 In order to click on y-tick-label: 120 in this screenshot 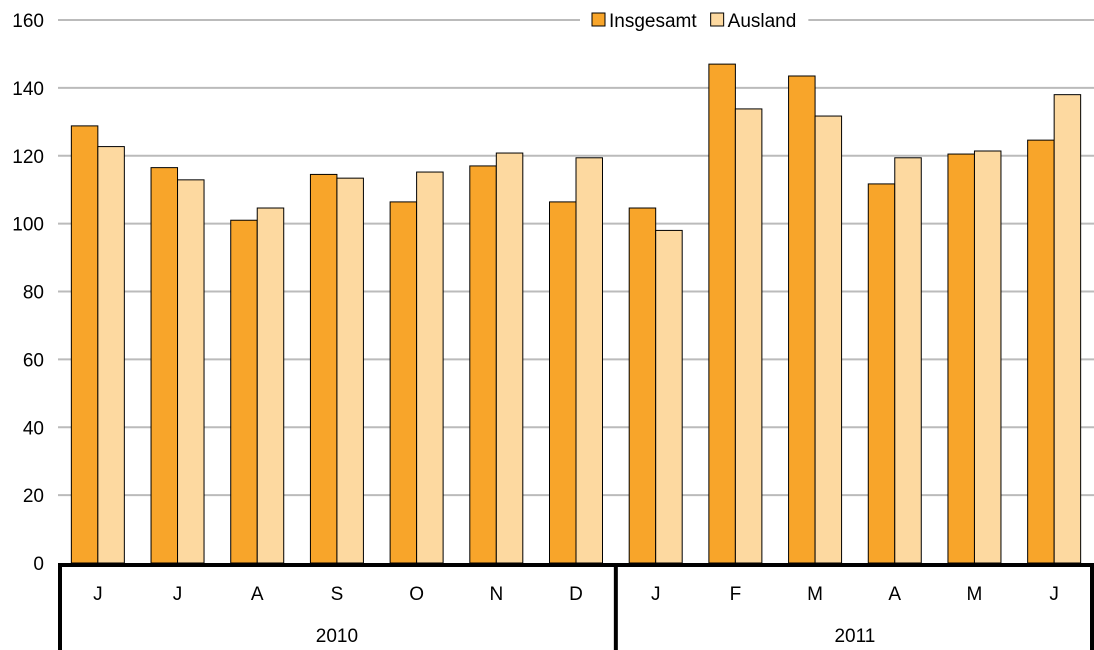, I will do `click(28, 157)`.